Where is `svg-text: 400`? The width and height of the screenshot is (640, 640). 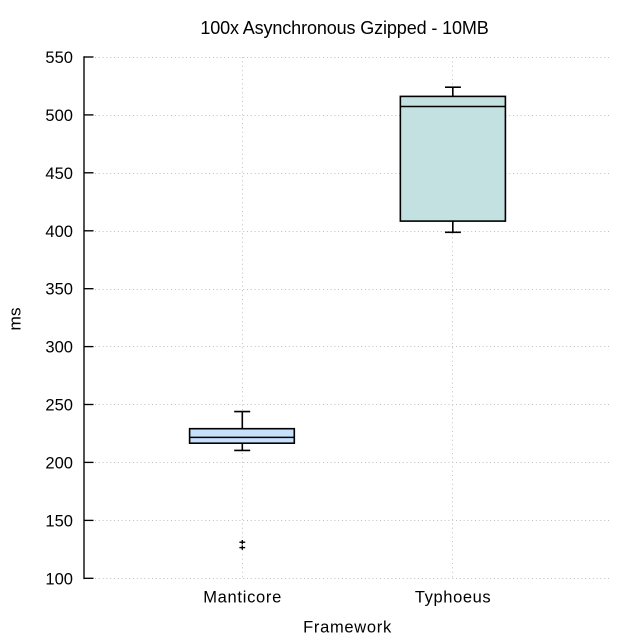
svg-text: 400 is located at coordinates (59, 232).